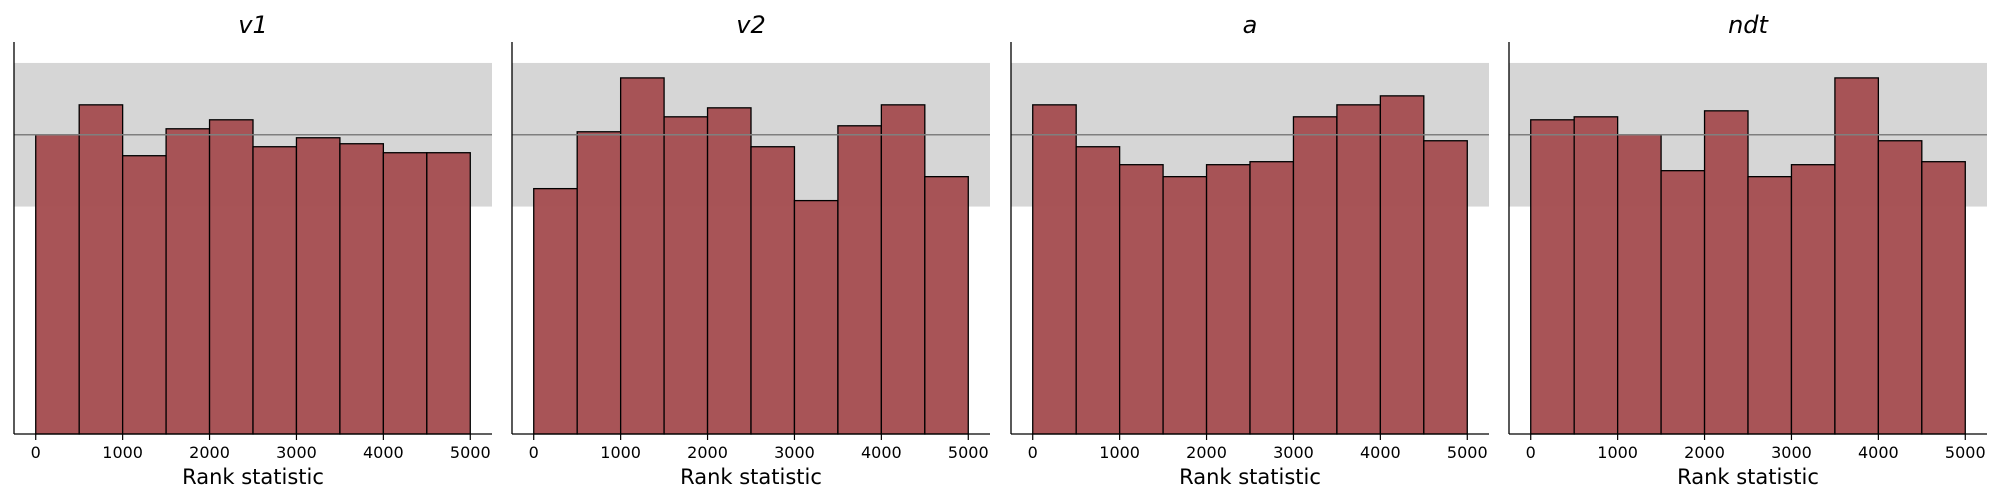  What do you see at coordinates (1748, 25) in the screenshot?
I see `panel-title: ndt` at bounding box center [1748, 25].